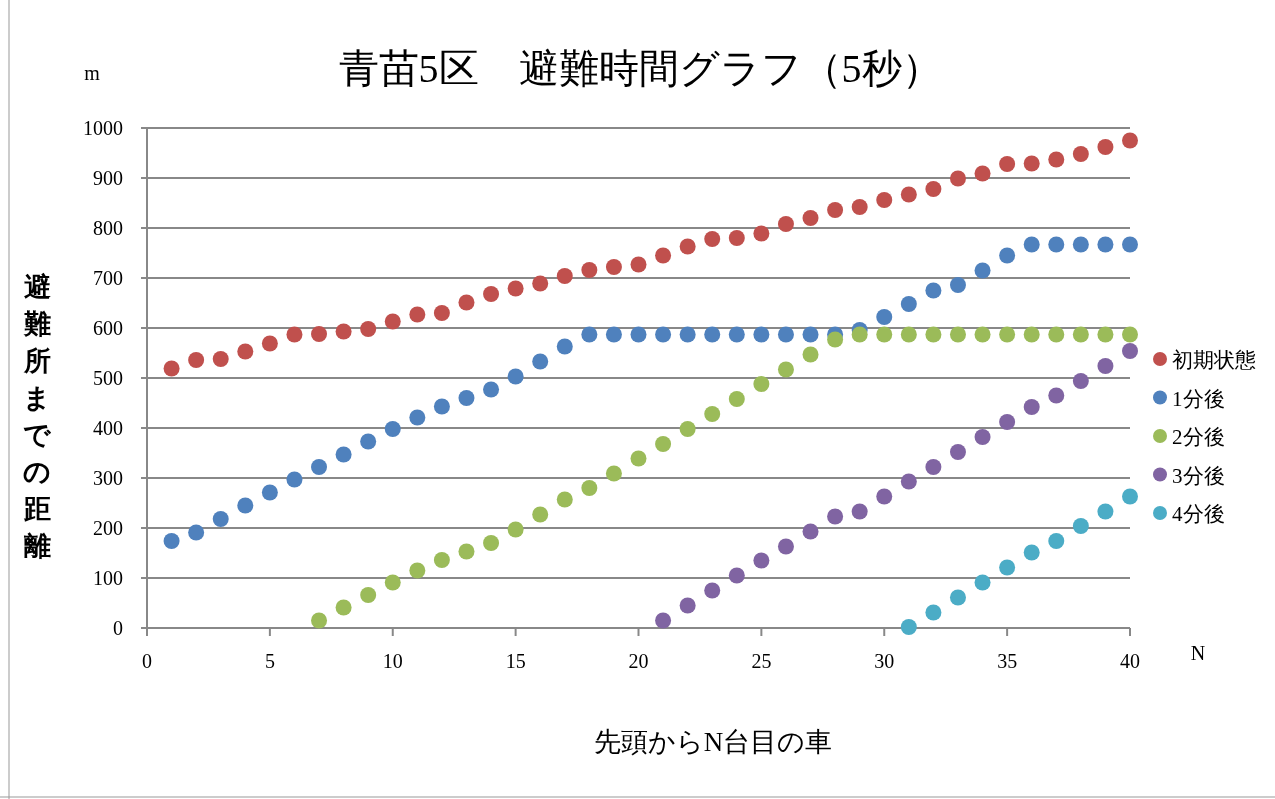  What do you see at coordinates (1198, 398) in the screenshot?
I see `legend-label: 1分後` at bounding box center [1198, 398].